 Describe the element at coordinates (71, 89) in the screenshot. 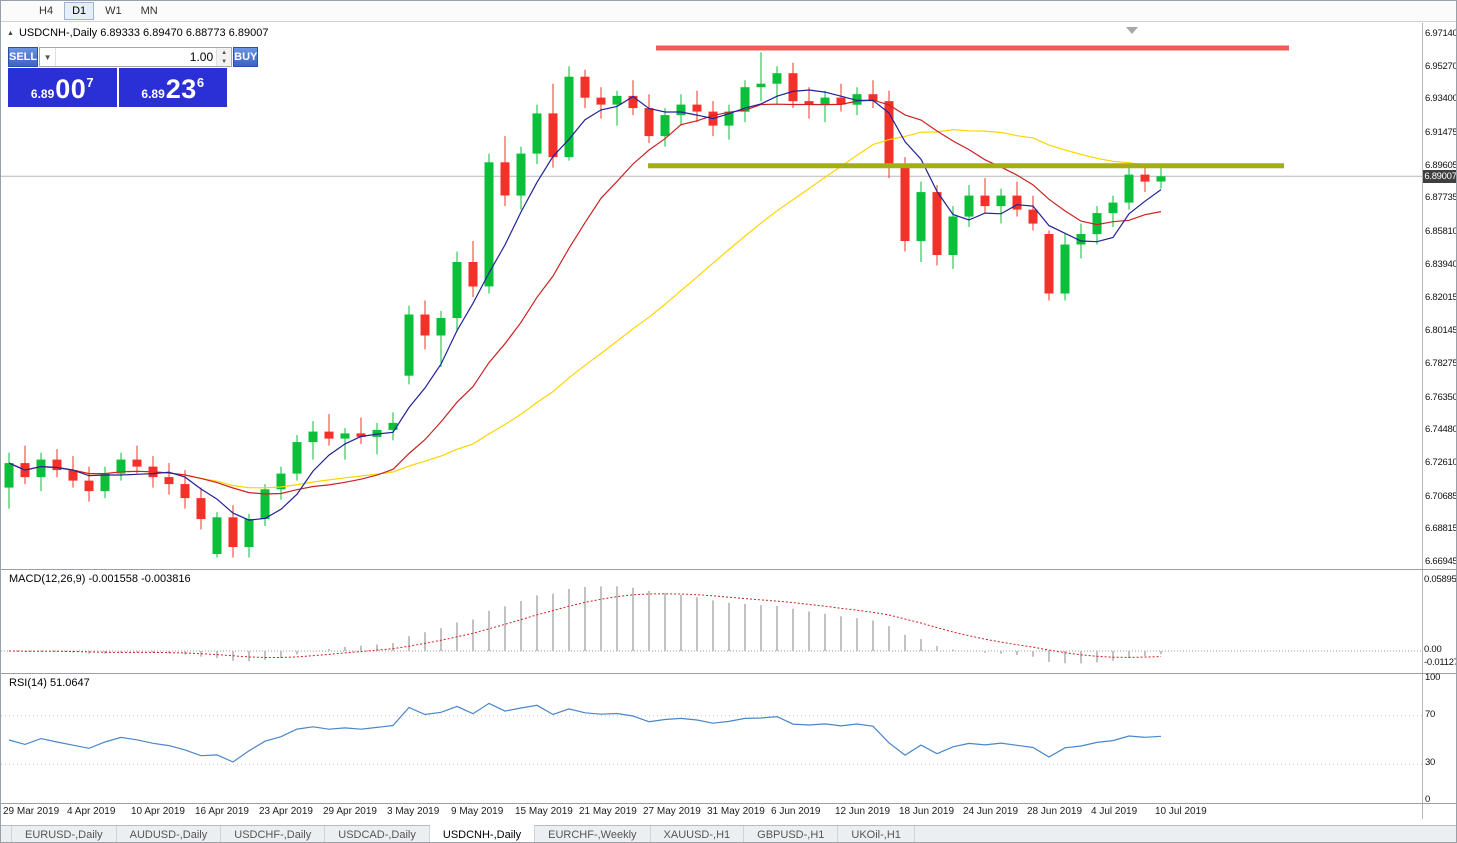

I see `sell-price-big: 00` at that location.